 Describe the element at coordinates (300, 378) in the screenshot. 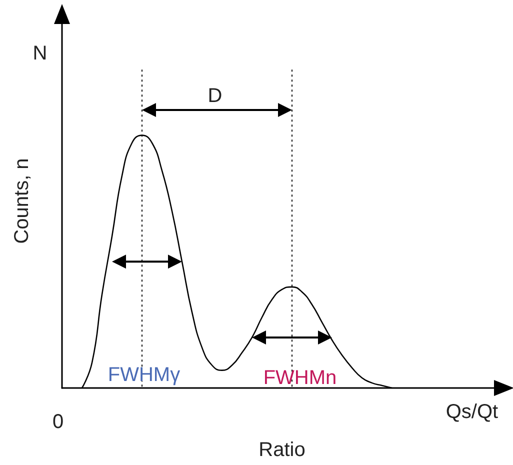

I see `annotation: FWHMn` at that location.